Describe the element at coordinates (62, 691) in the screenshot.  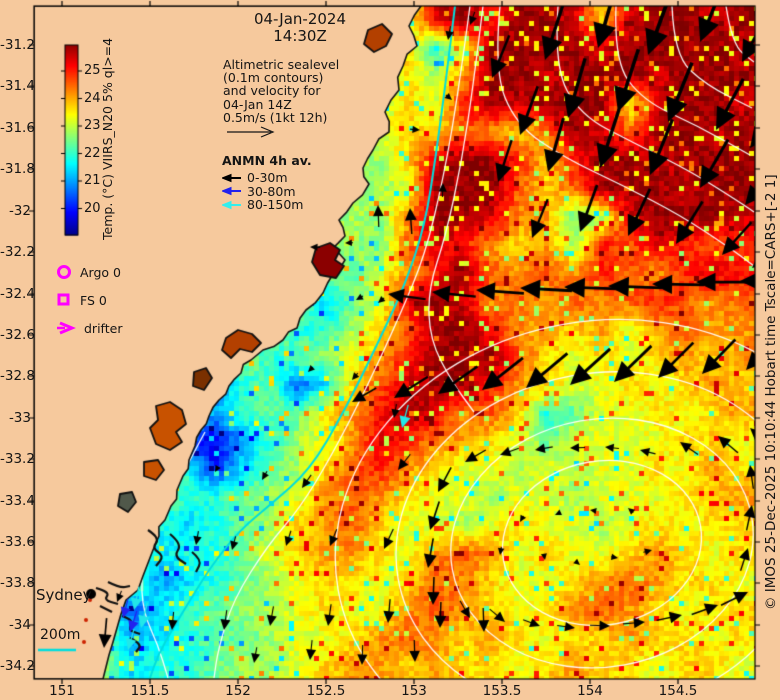
I see `x-tick-label: 151` at that location.